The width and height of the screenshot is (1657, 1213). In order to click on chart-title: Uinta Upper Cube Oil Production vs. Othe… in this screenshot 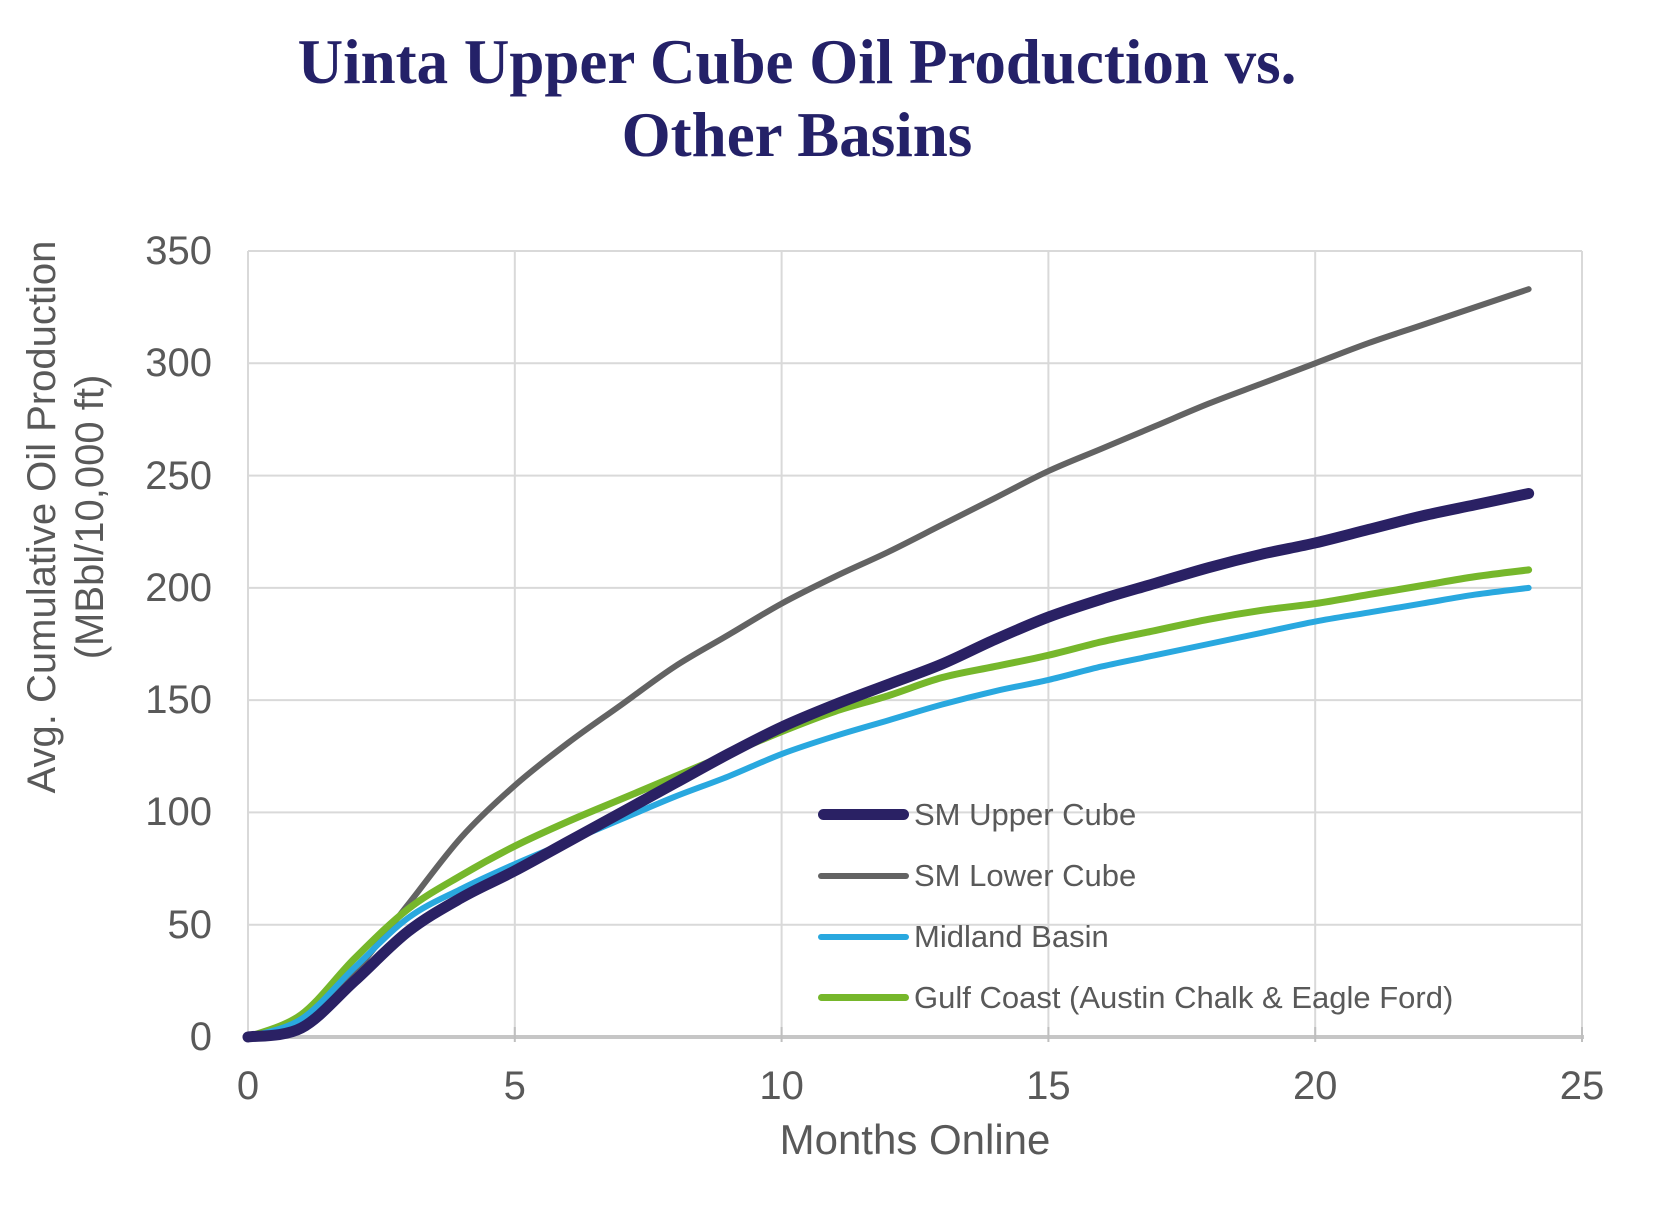, I will do `click(797, 99)`.